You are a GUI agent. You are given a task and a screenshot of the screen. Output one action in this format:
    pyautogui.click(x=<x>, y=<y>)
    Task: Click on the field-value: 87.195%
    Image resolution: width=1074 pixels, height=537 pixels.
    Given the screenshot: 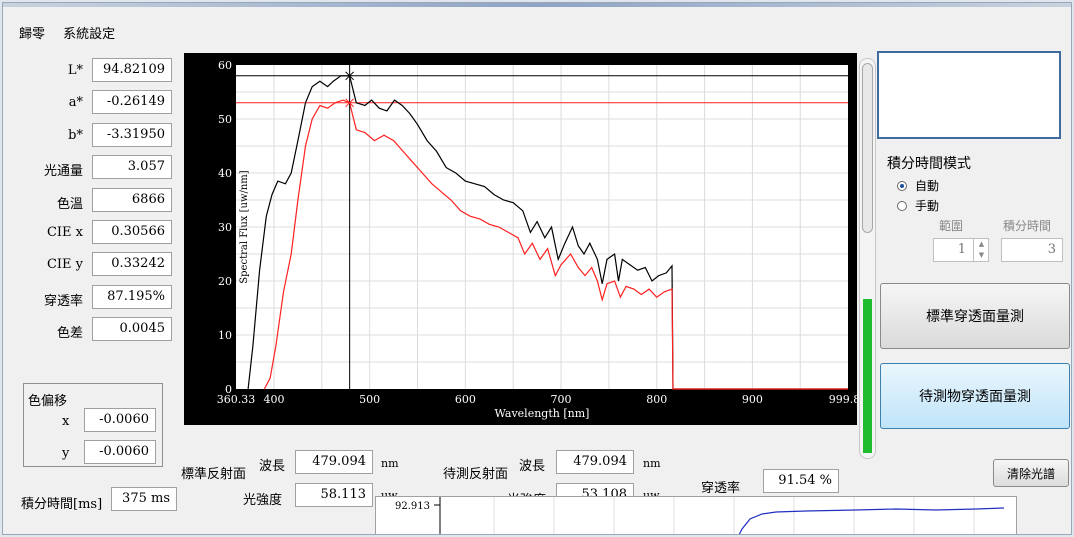 What is the action you would take?
    pyautogui.click(x=132, y=296)
    